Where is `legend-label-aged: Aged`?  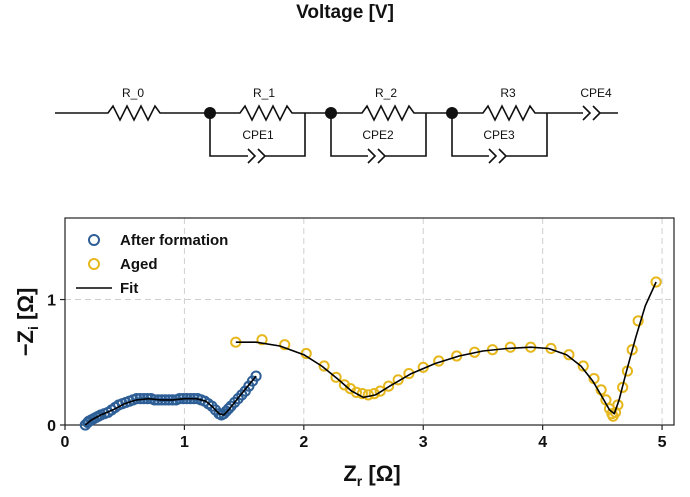
legend-label-aged: Aged is located at coordinates (139, 264).